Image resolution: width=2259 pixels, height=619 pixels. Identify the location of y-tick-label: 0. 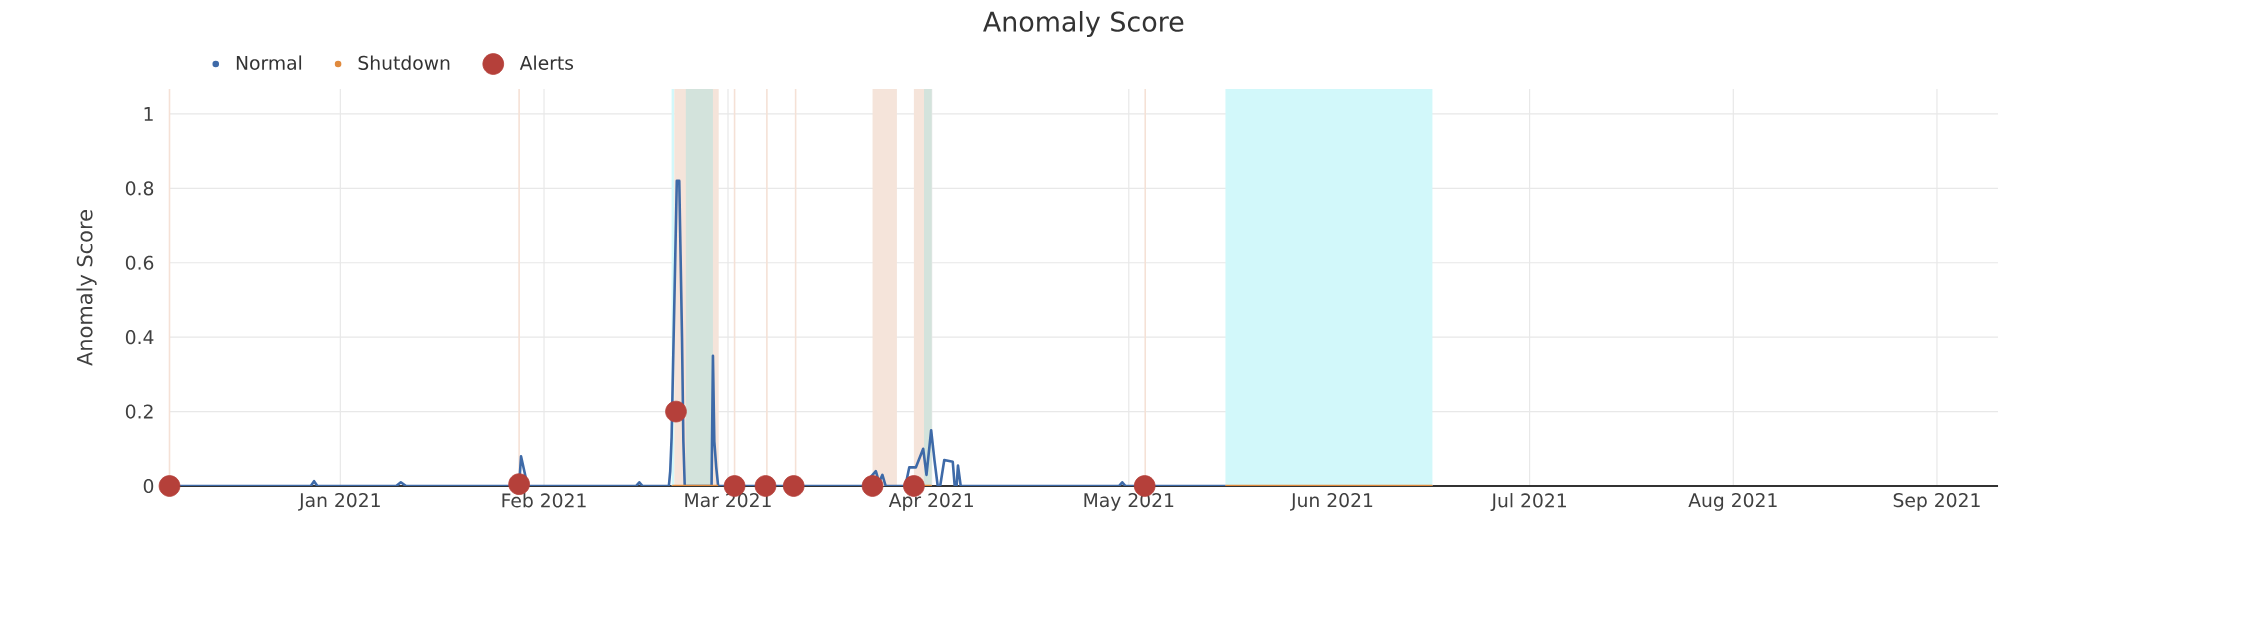
(148, 486).